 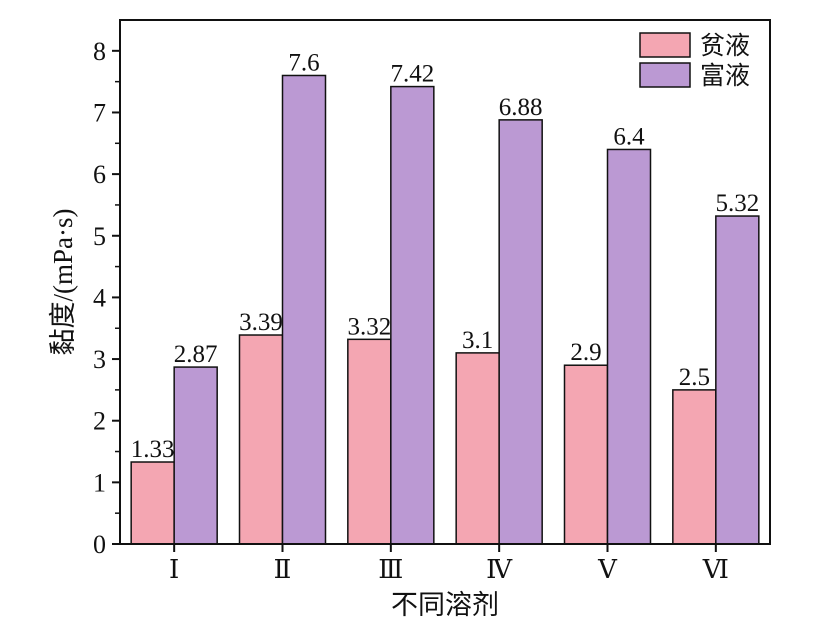 What do you see at coordinates (725, 76) in the screenshot?
I see `legend-label-series-2: 富液` at bounding box center [725, 76].